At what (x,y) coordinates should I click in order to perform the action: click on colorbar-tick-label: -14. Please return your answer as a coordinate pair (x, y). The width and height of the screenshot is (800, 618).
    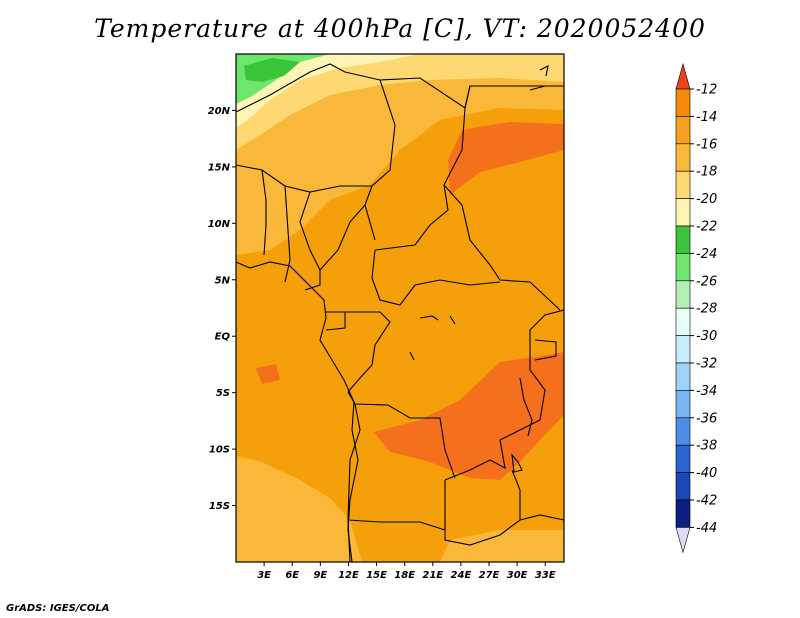
    Looking at the image, I should click on (706, 117).